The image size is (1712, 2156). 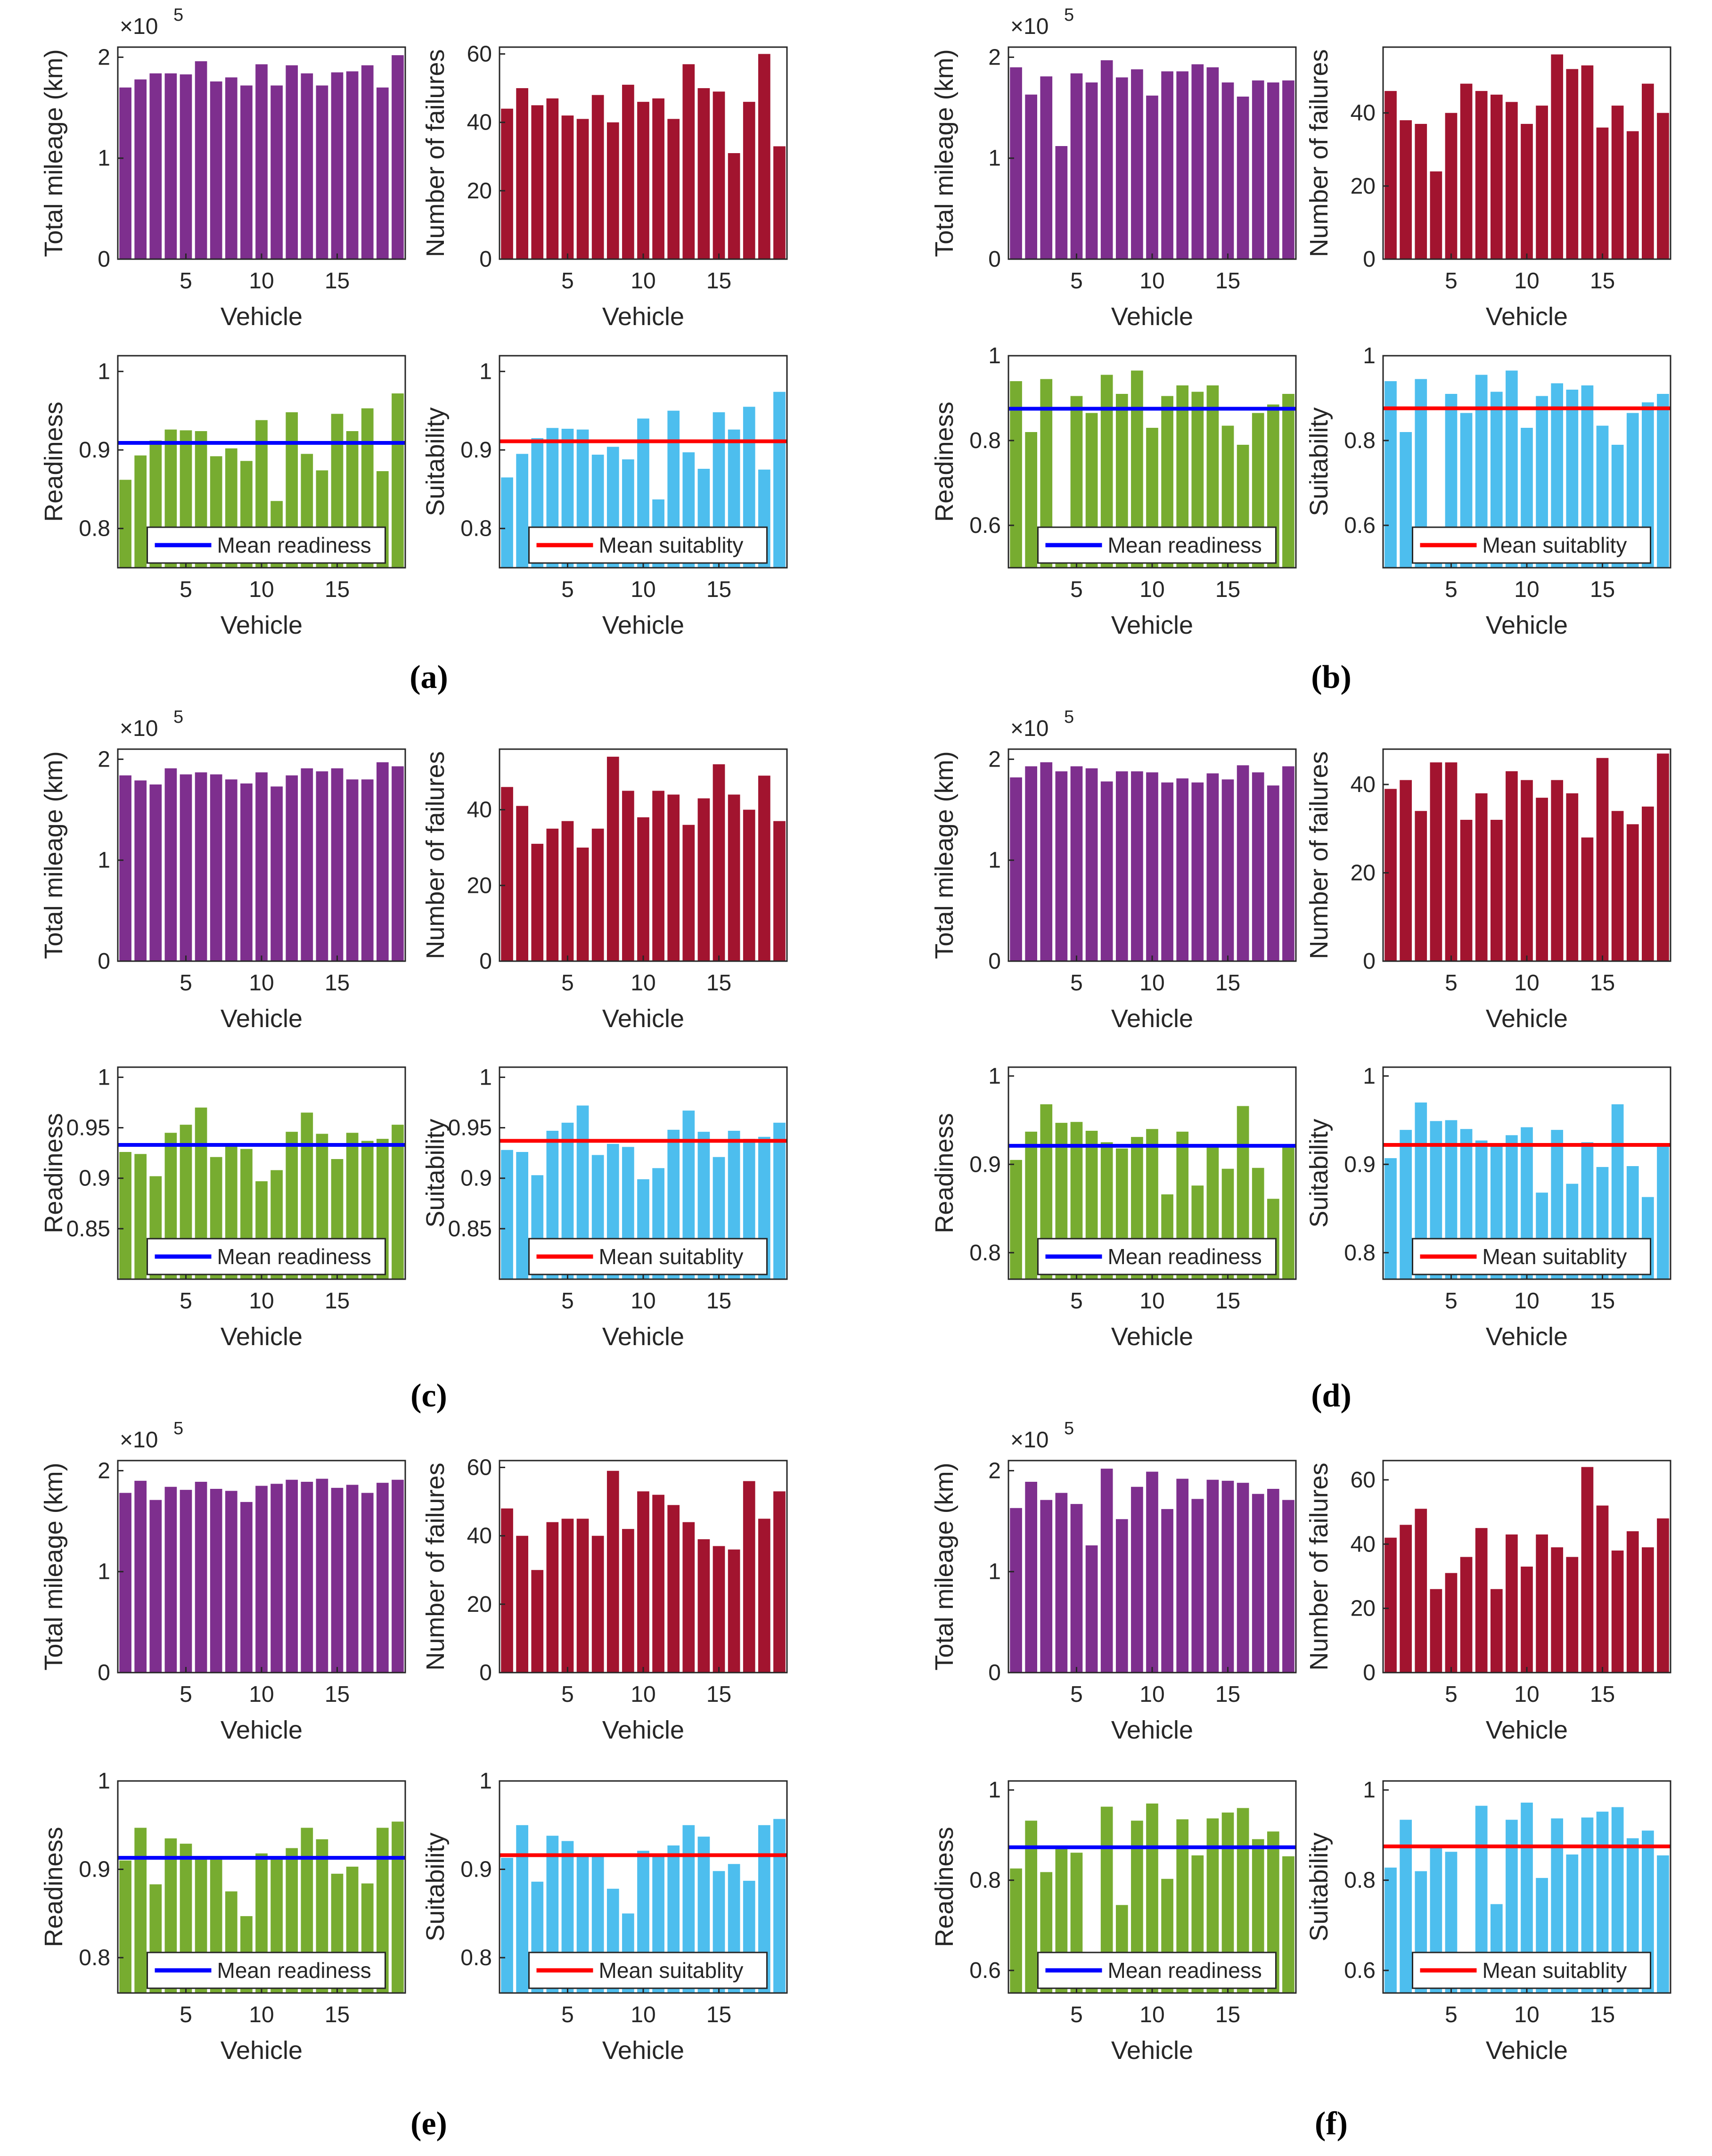 I want to click on subplot-d-mileage: 0 1 2 5 10 15 Vehicle Total mileage (km) ×10 5, so click(x=1113, y=870).